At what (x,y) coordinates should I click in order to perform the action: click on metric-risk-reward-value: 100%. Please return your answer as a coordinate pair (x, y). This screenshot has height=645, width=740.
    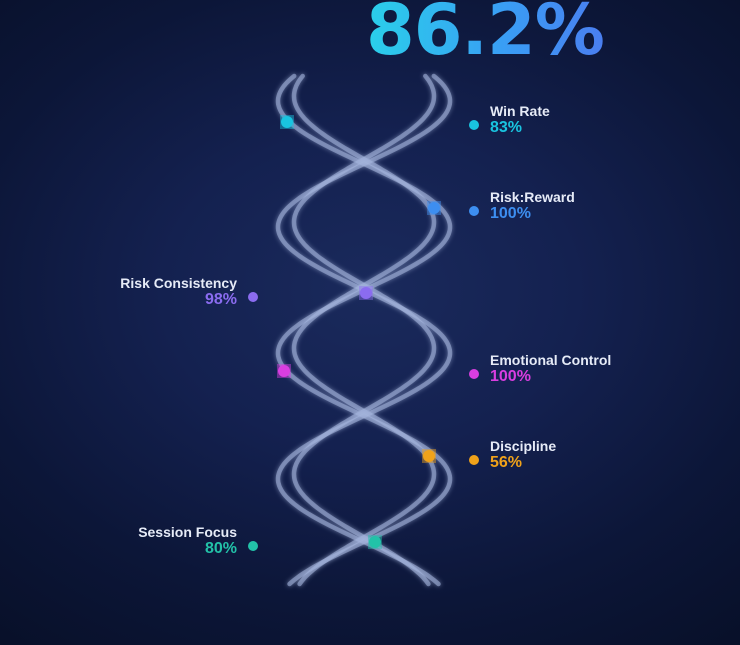
    Looking at the image, I should click on (510, 213).